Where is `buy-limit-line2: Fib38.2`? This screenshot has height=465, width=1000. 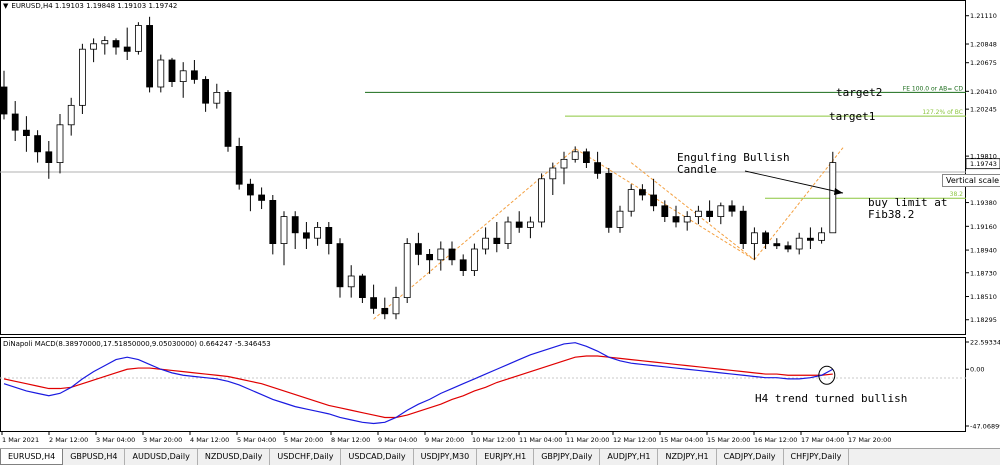
buy-limit-line2: Fib38.2 is located at coordinates (891, 214).